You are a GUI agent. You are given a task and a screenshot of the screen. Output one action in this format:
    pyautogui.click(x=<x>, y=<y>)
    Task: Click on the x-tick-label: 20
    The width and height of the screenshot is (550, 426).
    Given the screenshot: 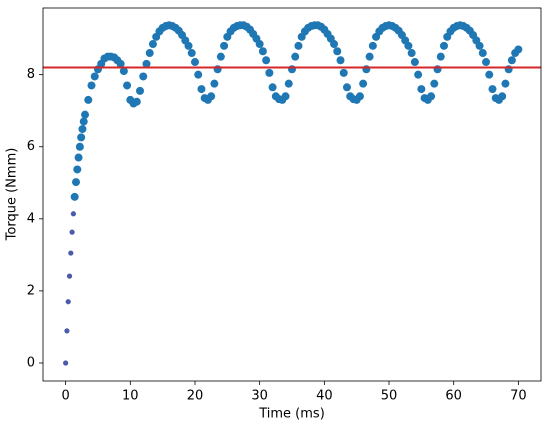 What is the action you would take?
    pyautogui.click(x=195, y=396)
    